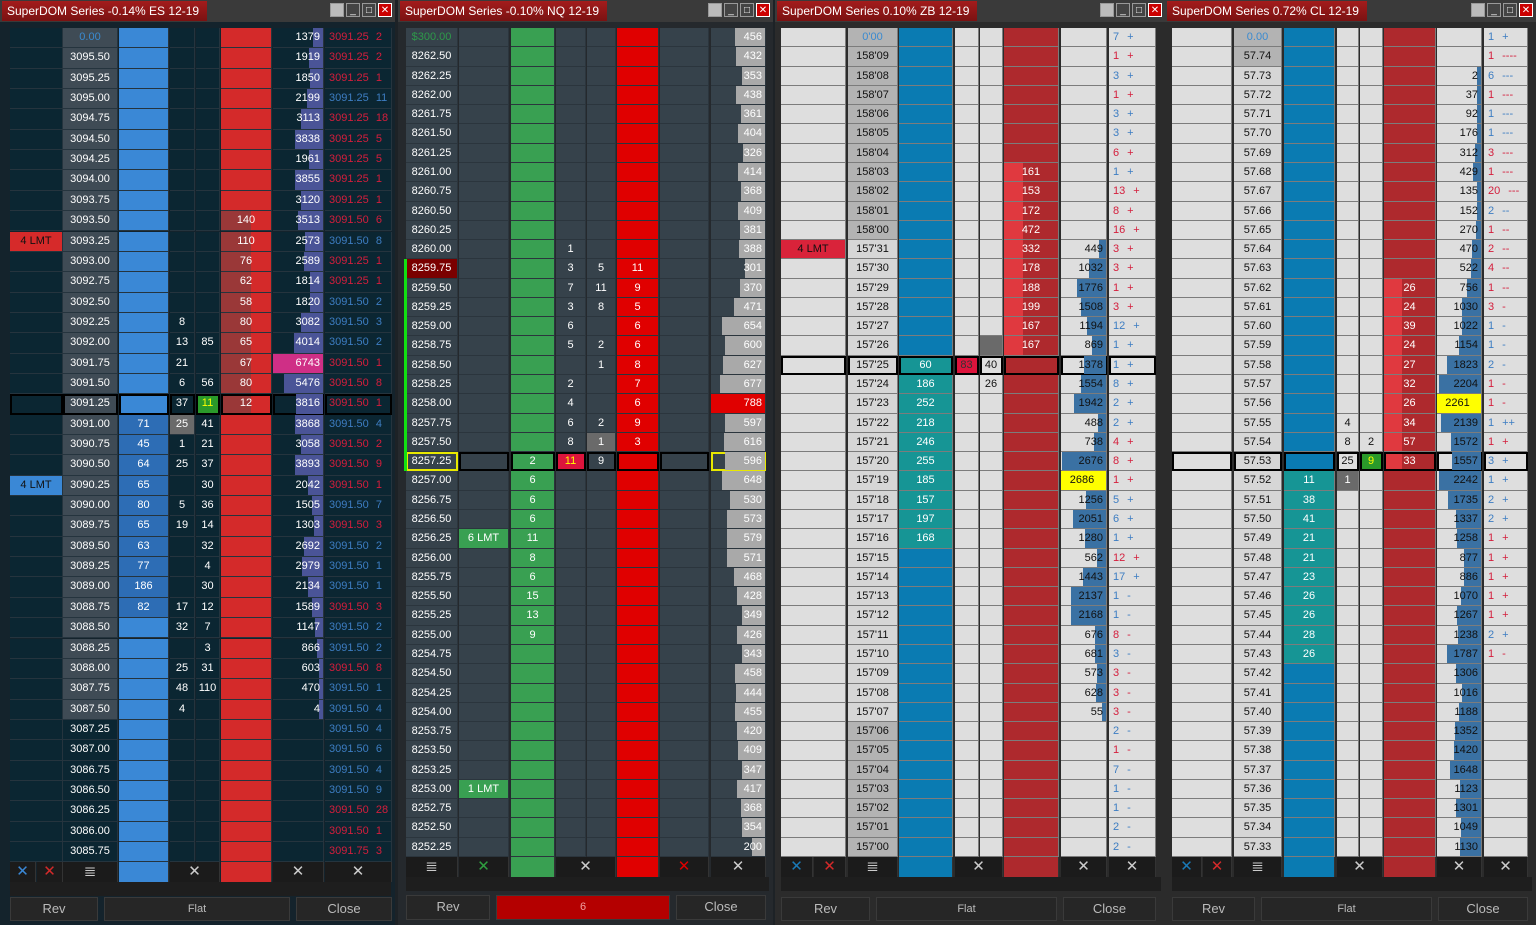 The height and width of the screenshot is (925, 1536). Describe the element at coordinates (873, 616) in the screenshot. I see `price-cell: 157'12` at that location.